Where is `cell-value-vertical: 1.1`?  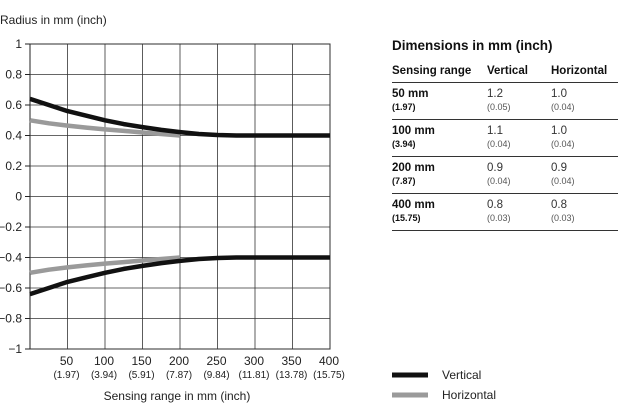
cell-value-vertical: 1.1 is located at coordinates (495, 131).